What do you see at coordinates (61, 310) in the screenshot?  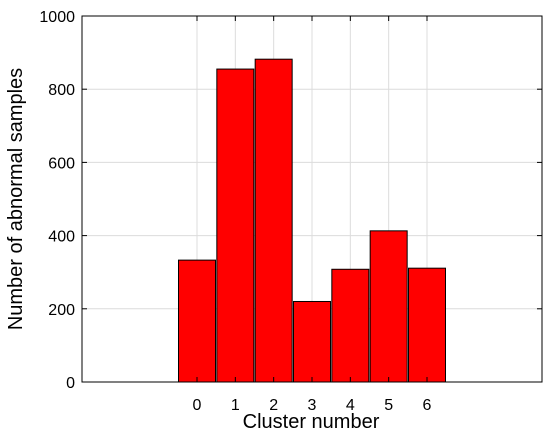 I see `y-tick-label: 200` at bounding box center [61, 310].